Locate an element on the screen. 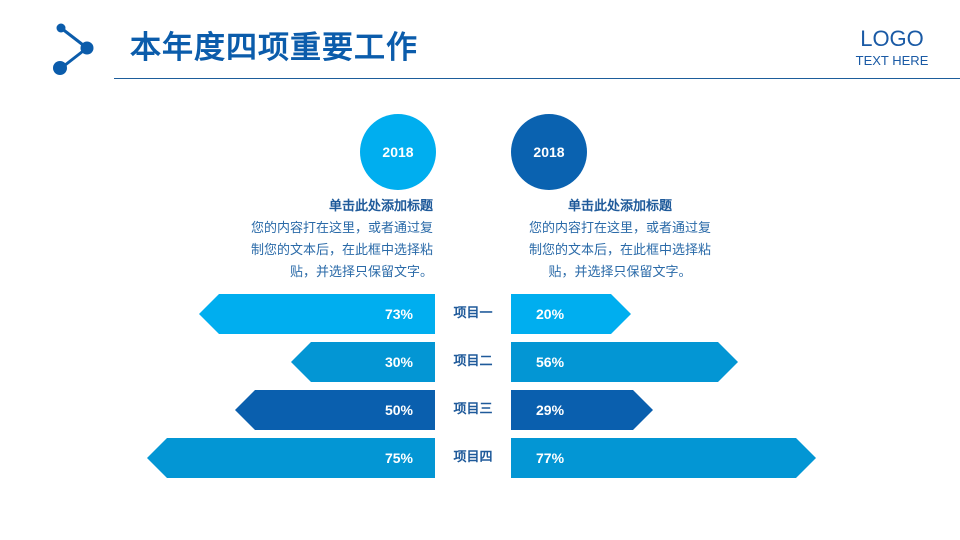 The height and width of the screenshot is (540, 960). bar-value: 29% is located at coordinates (550, 410).